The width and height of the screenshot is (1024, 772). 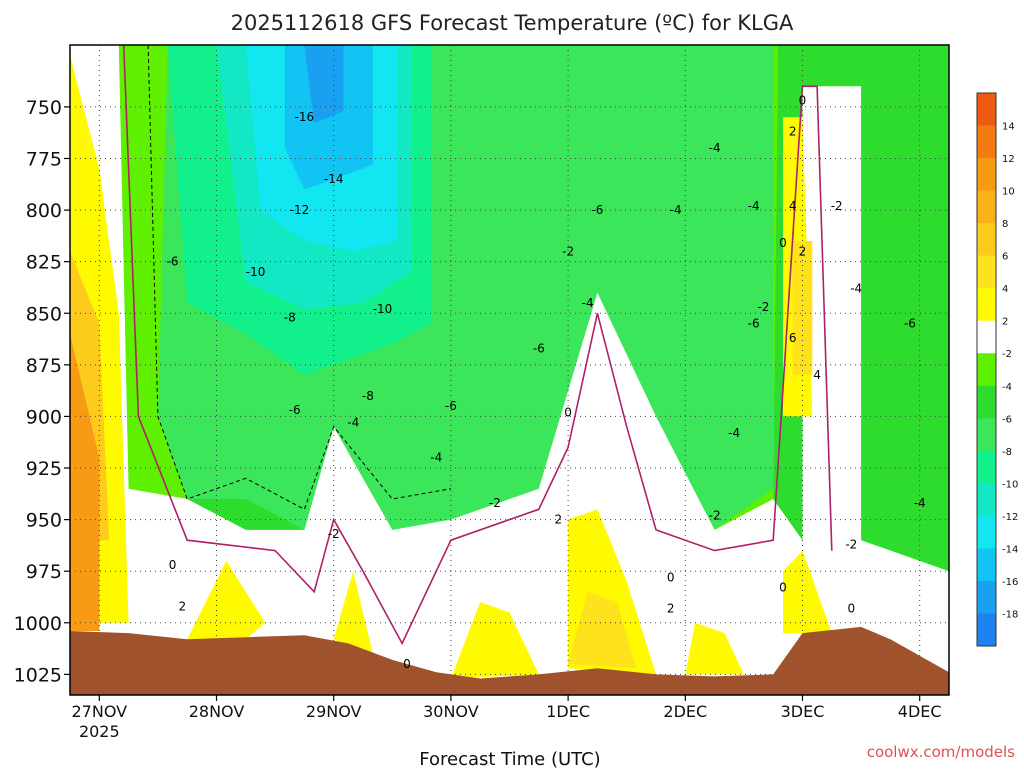 I want to click on colorbar-tick-label: 6, so click(x=1005, y=257).